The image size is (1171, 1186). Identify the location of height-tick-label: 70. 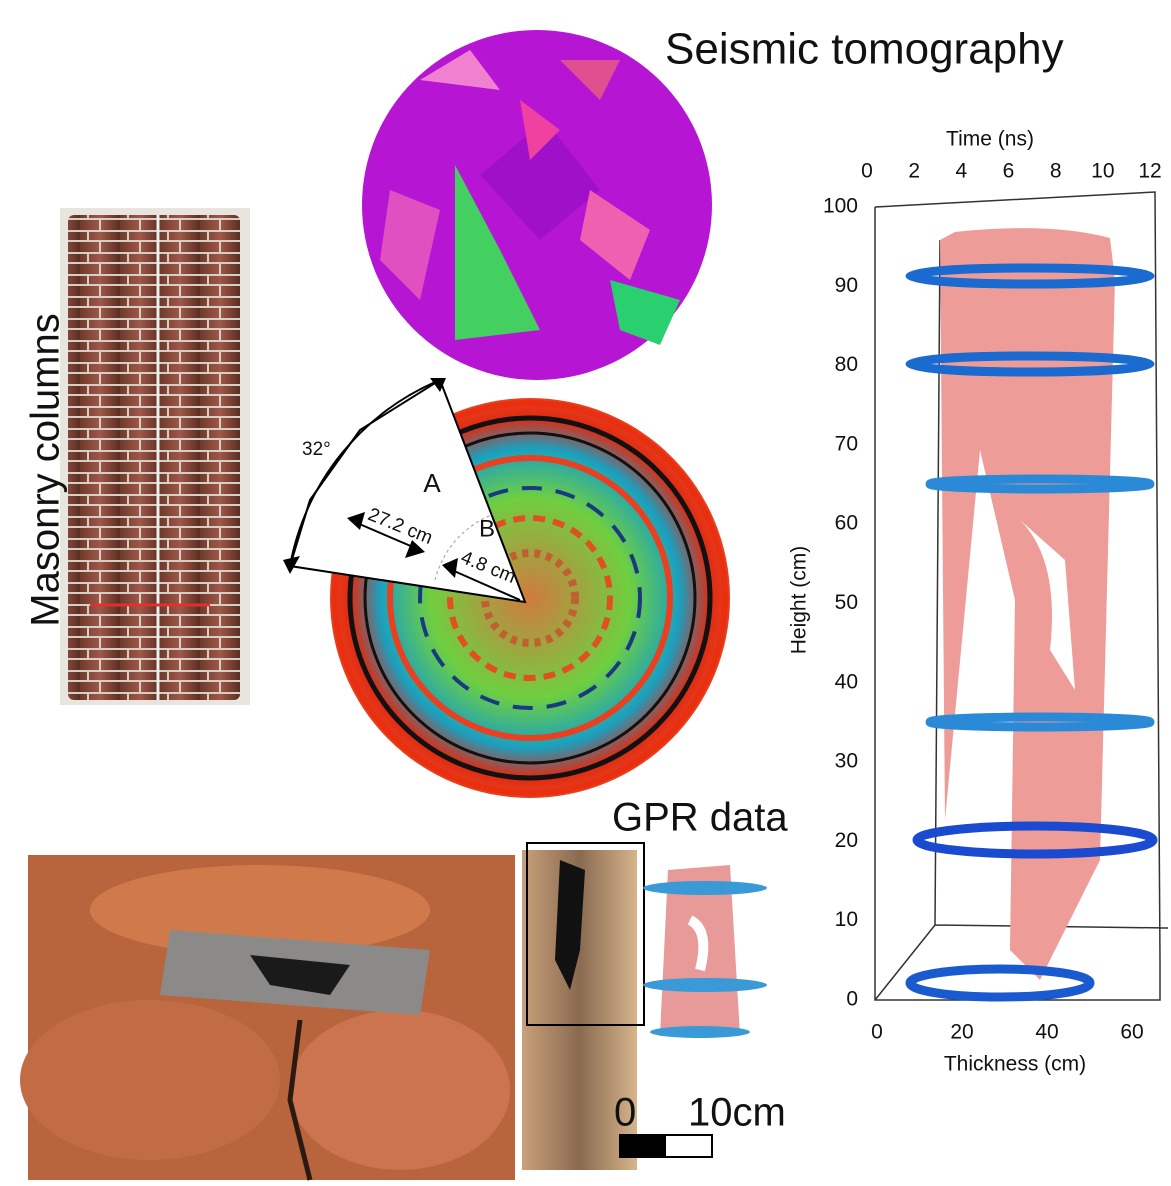
(846, 443).